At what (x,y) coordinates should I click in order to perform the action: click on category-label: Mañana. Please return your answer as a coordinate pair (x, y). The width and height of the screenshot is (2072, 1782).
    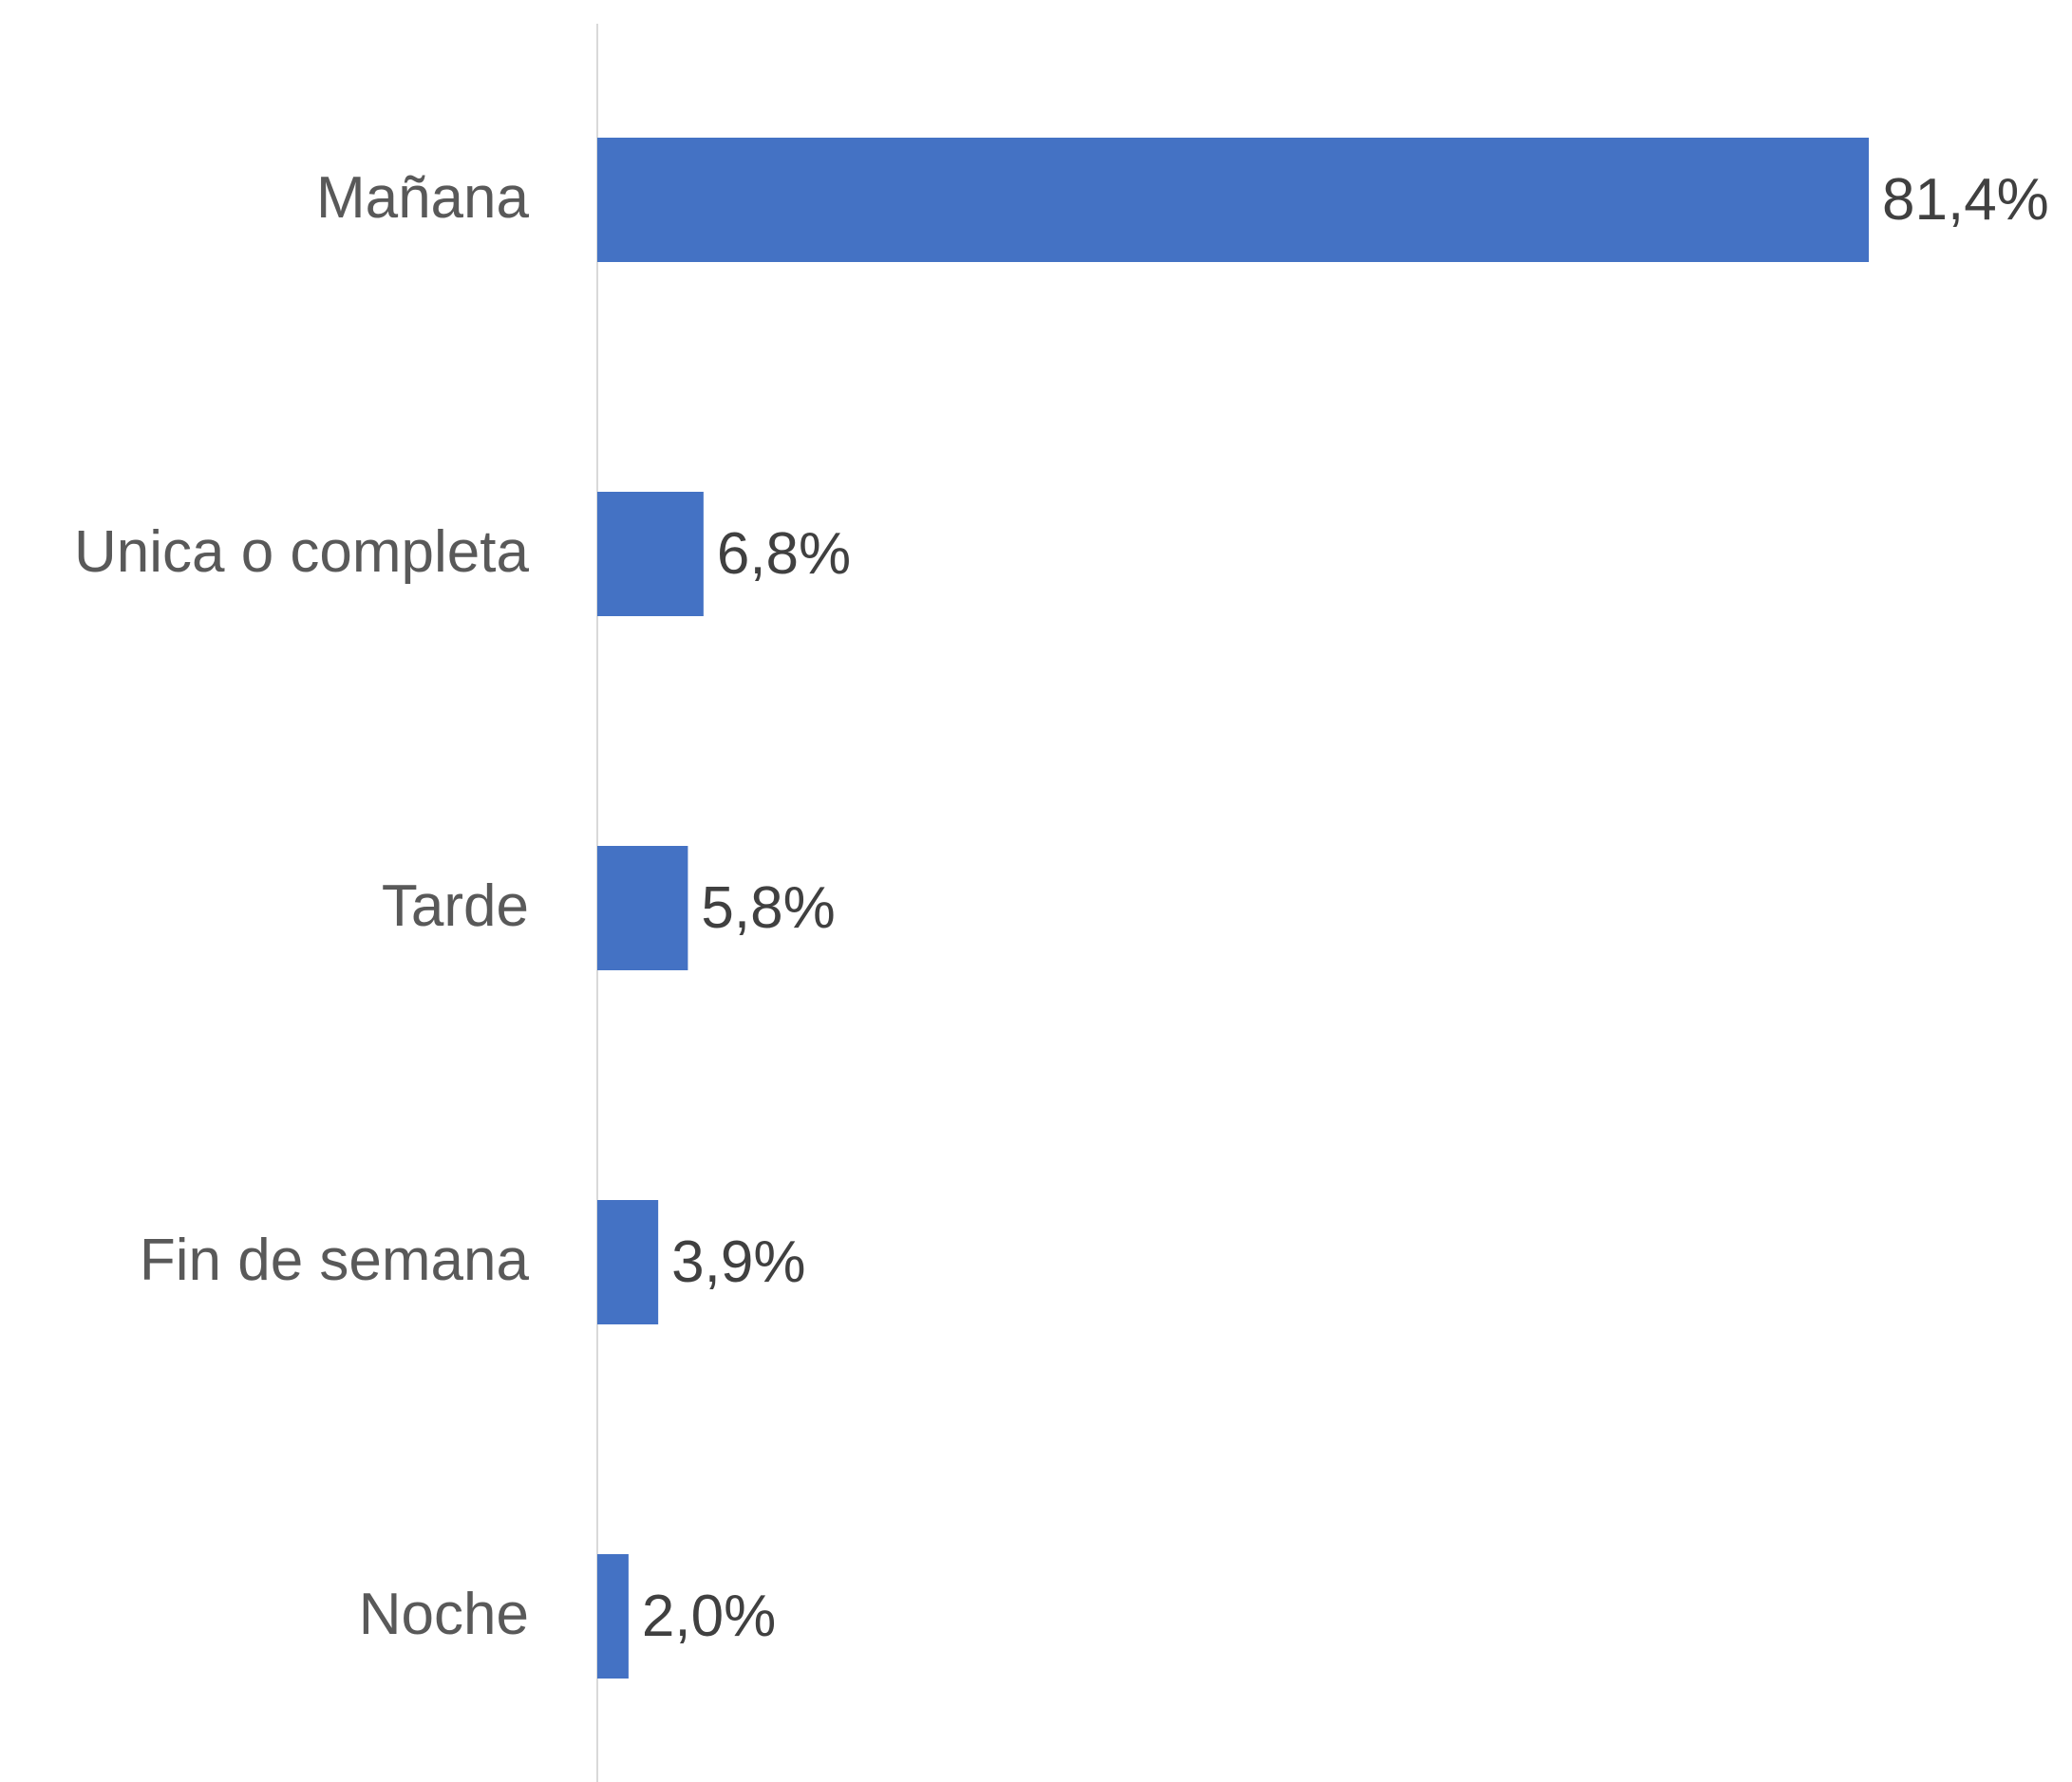
    Looking at the image, I should click on (423, 198).